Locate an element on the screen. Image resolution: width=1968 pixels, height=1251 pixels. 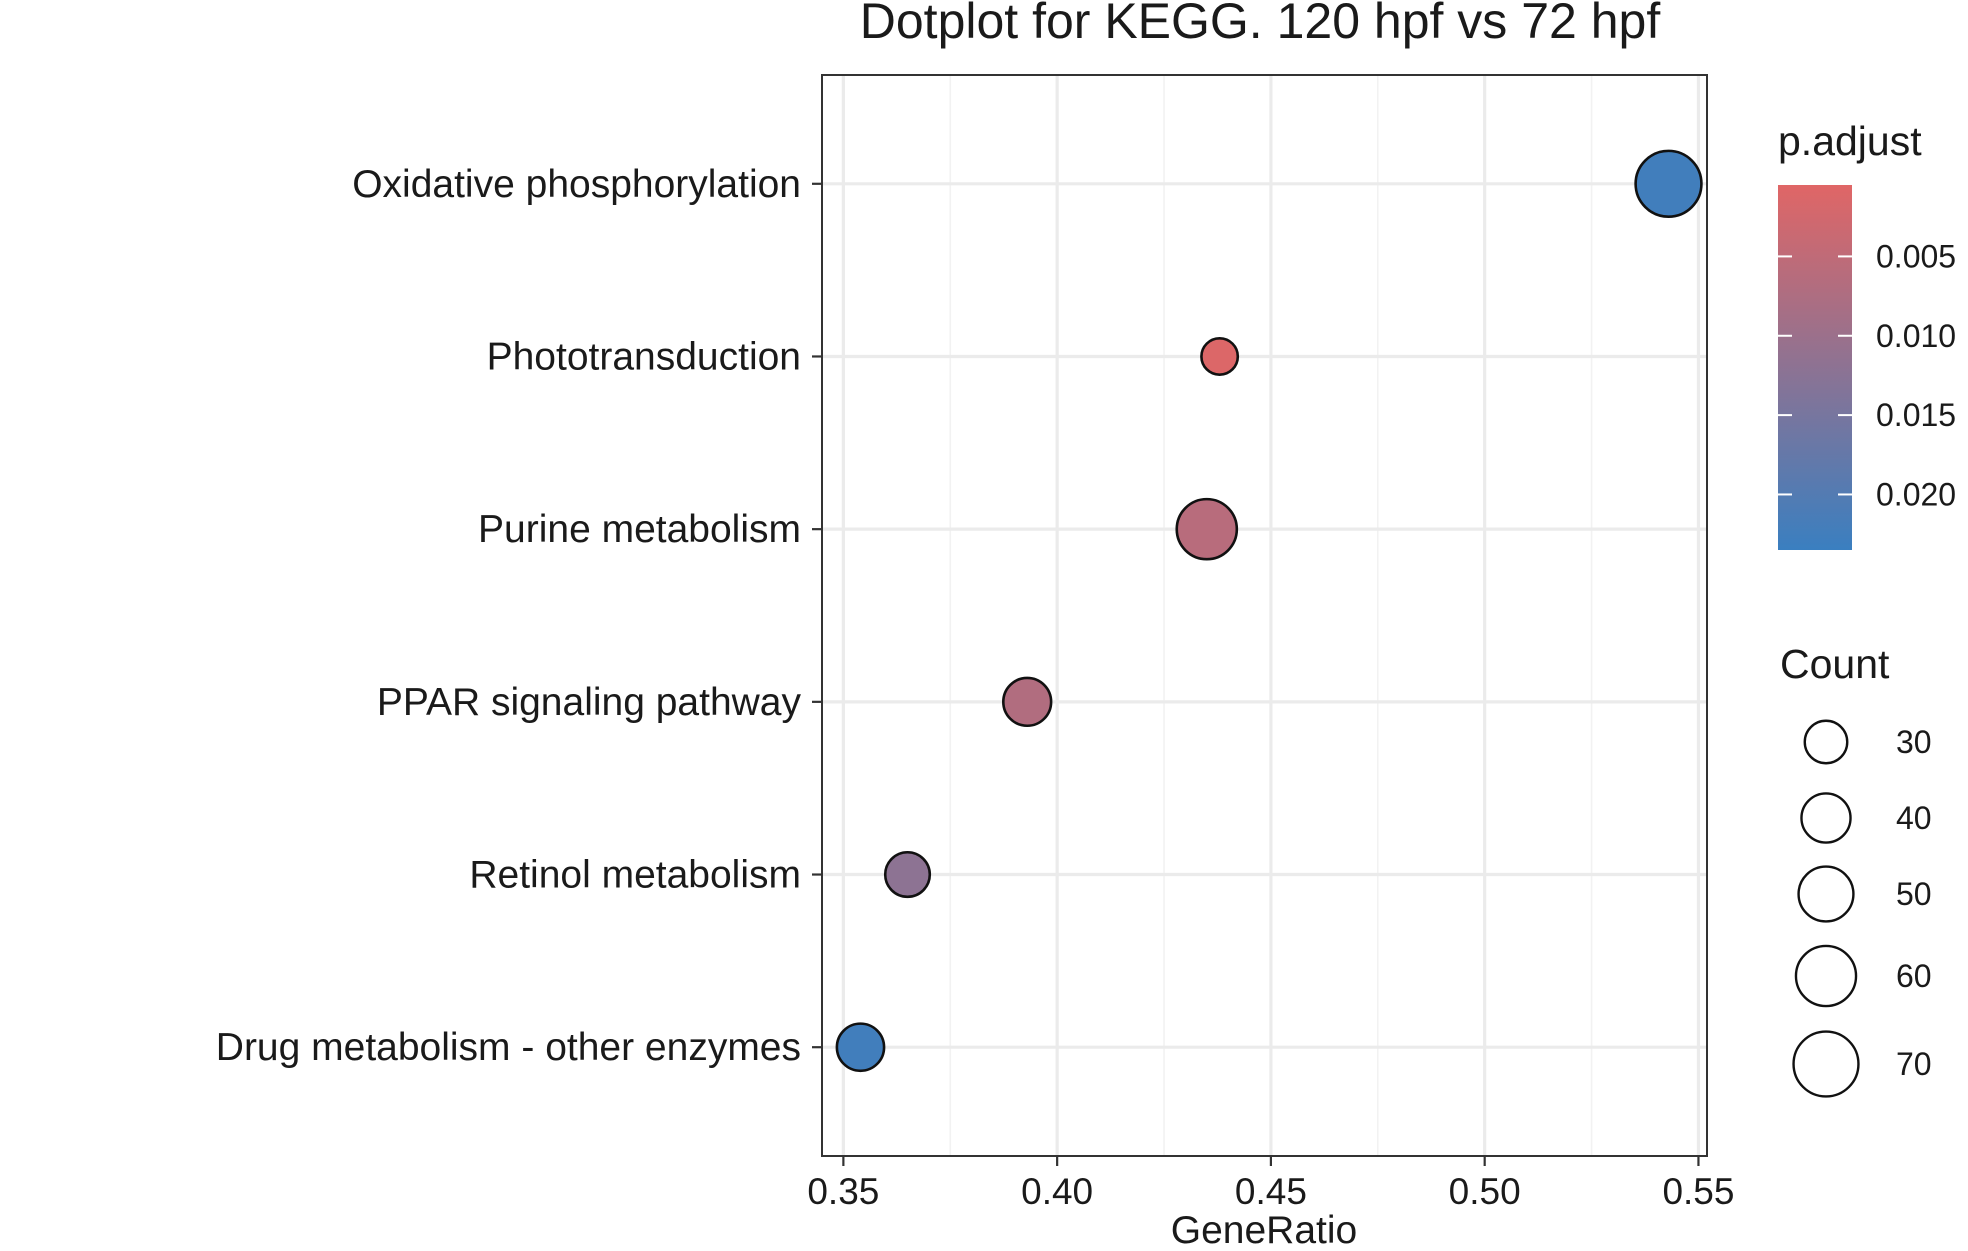
chart-title: Dotplot for KEGG. 120 hpf vs 72 hpf is located at coordinates (1260, 24).